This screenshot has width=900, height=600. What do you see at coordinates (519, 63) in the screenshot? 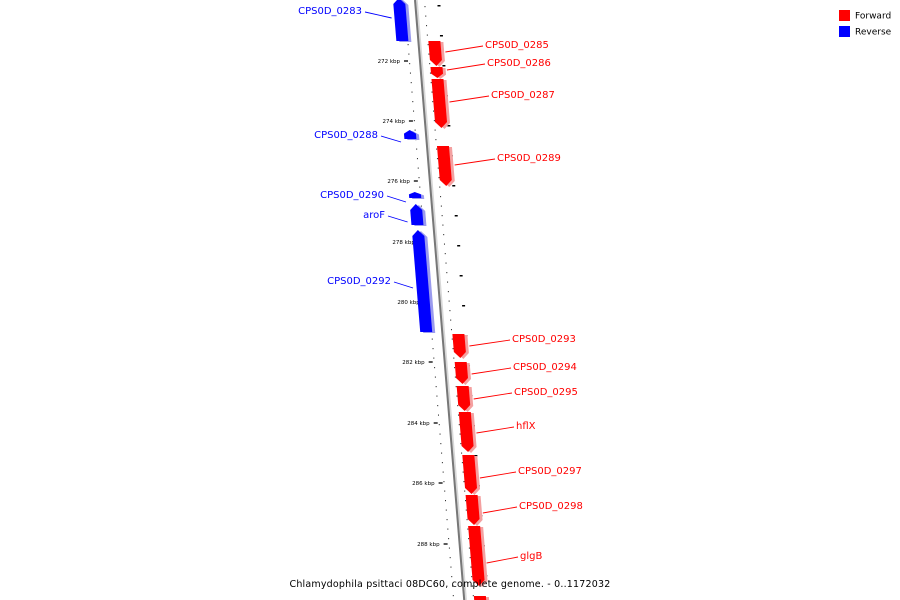
I see `gene-label: CPS0D_0286` at bounding box center [519, 63].